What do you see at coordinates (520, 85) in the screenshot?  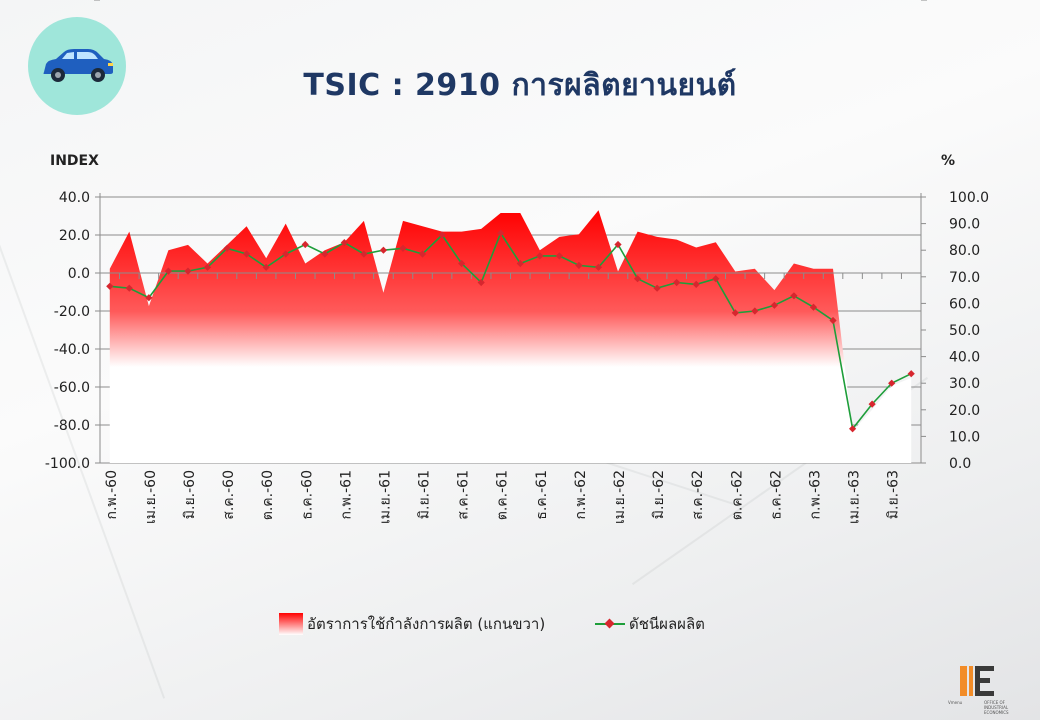 I see `page-title: TSIC : 2910 การผลิตยานยนต์` at bounding box center [520, 85].